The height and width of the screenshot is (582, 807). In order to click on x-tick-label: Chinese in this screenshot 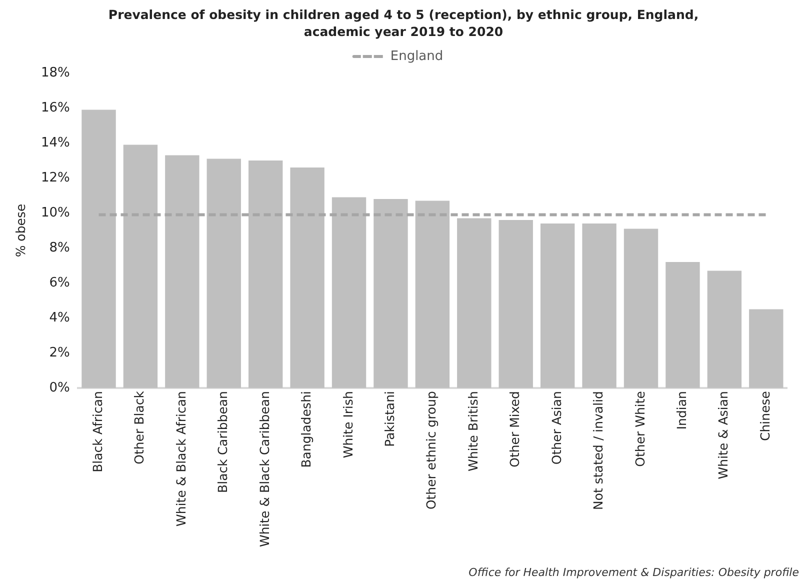, I will do `click(764, 415)`.